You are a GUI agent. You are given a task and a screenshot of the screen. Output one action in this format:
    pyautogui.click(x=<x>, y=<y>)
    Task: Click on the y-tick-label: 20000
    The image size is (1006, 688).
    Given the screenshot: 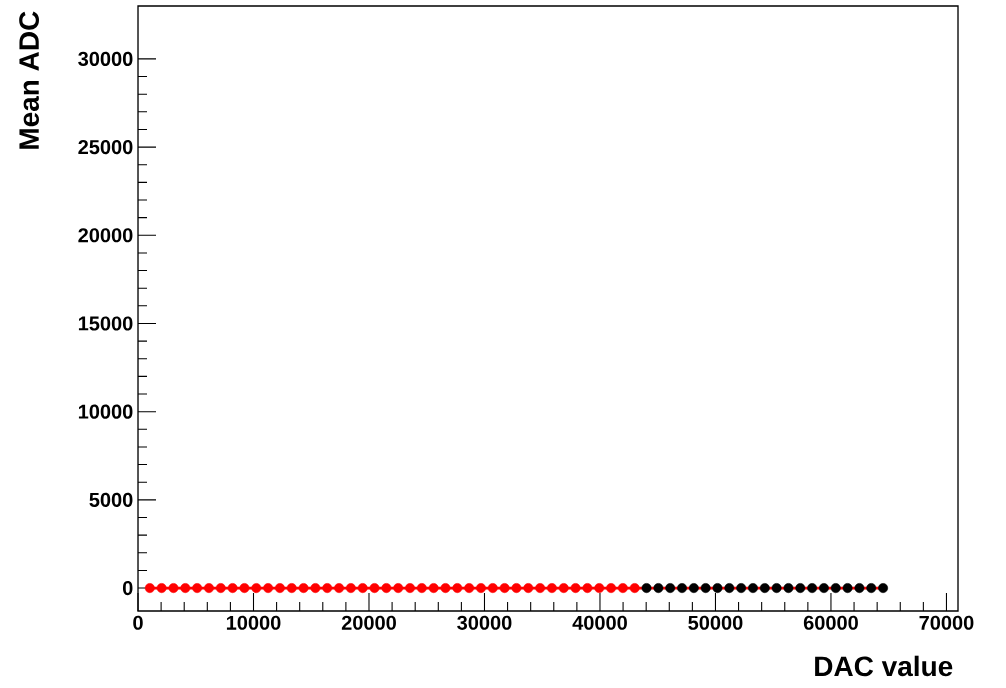 What is the action you would take?
    pyautogui.click(x=105, y=235)
    